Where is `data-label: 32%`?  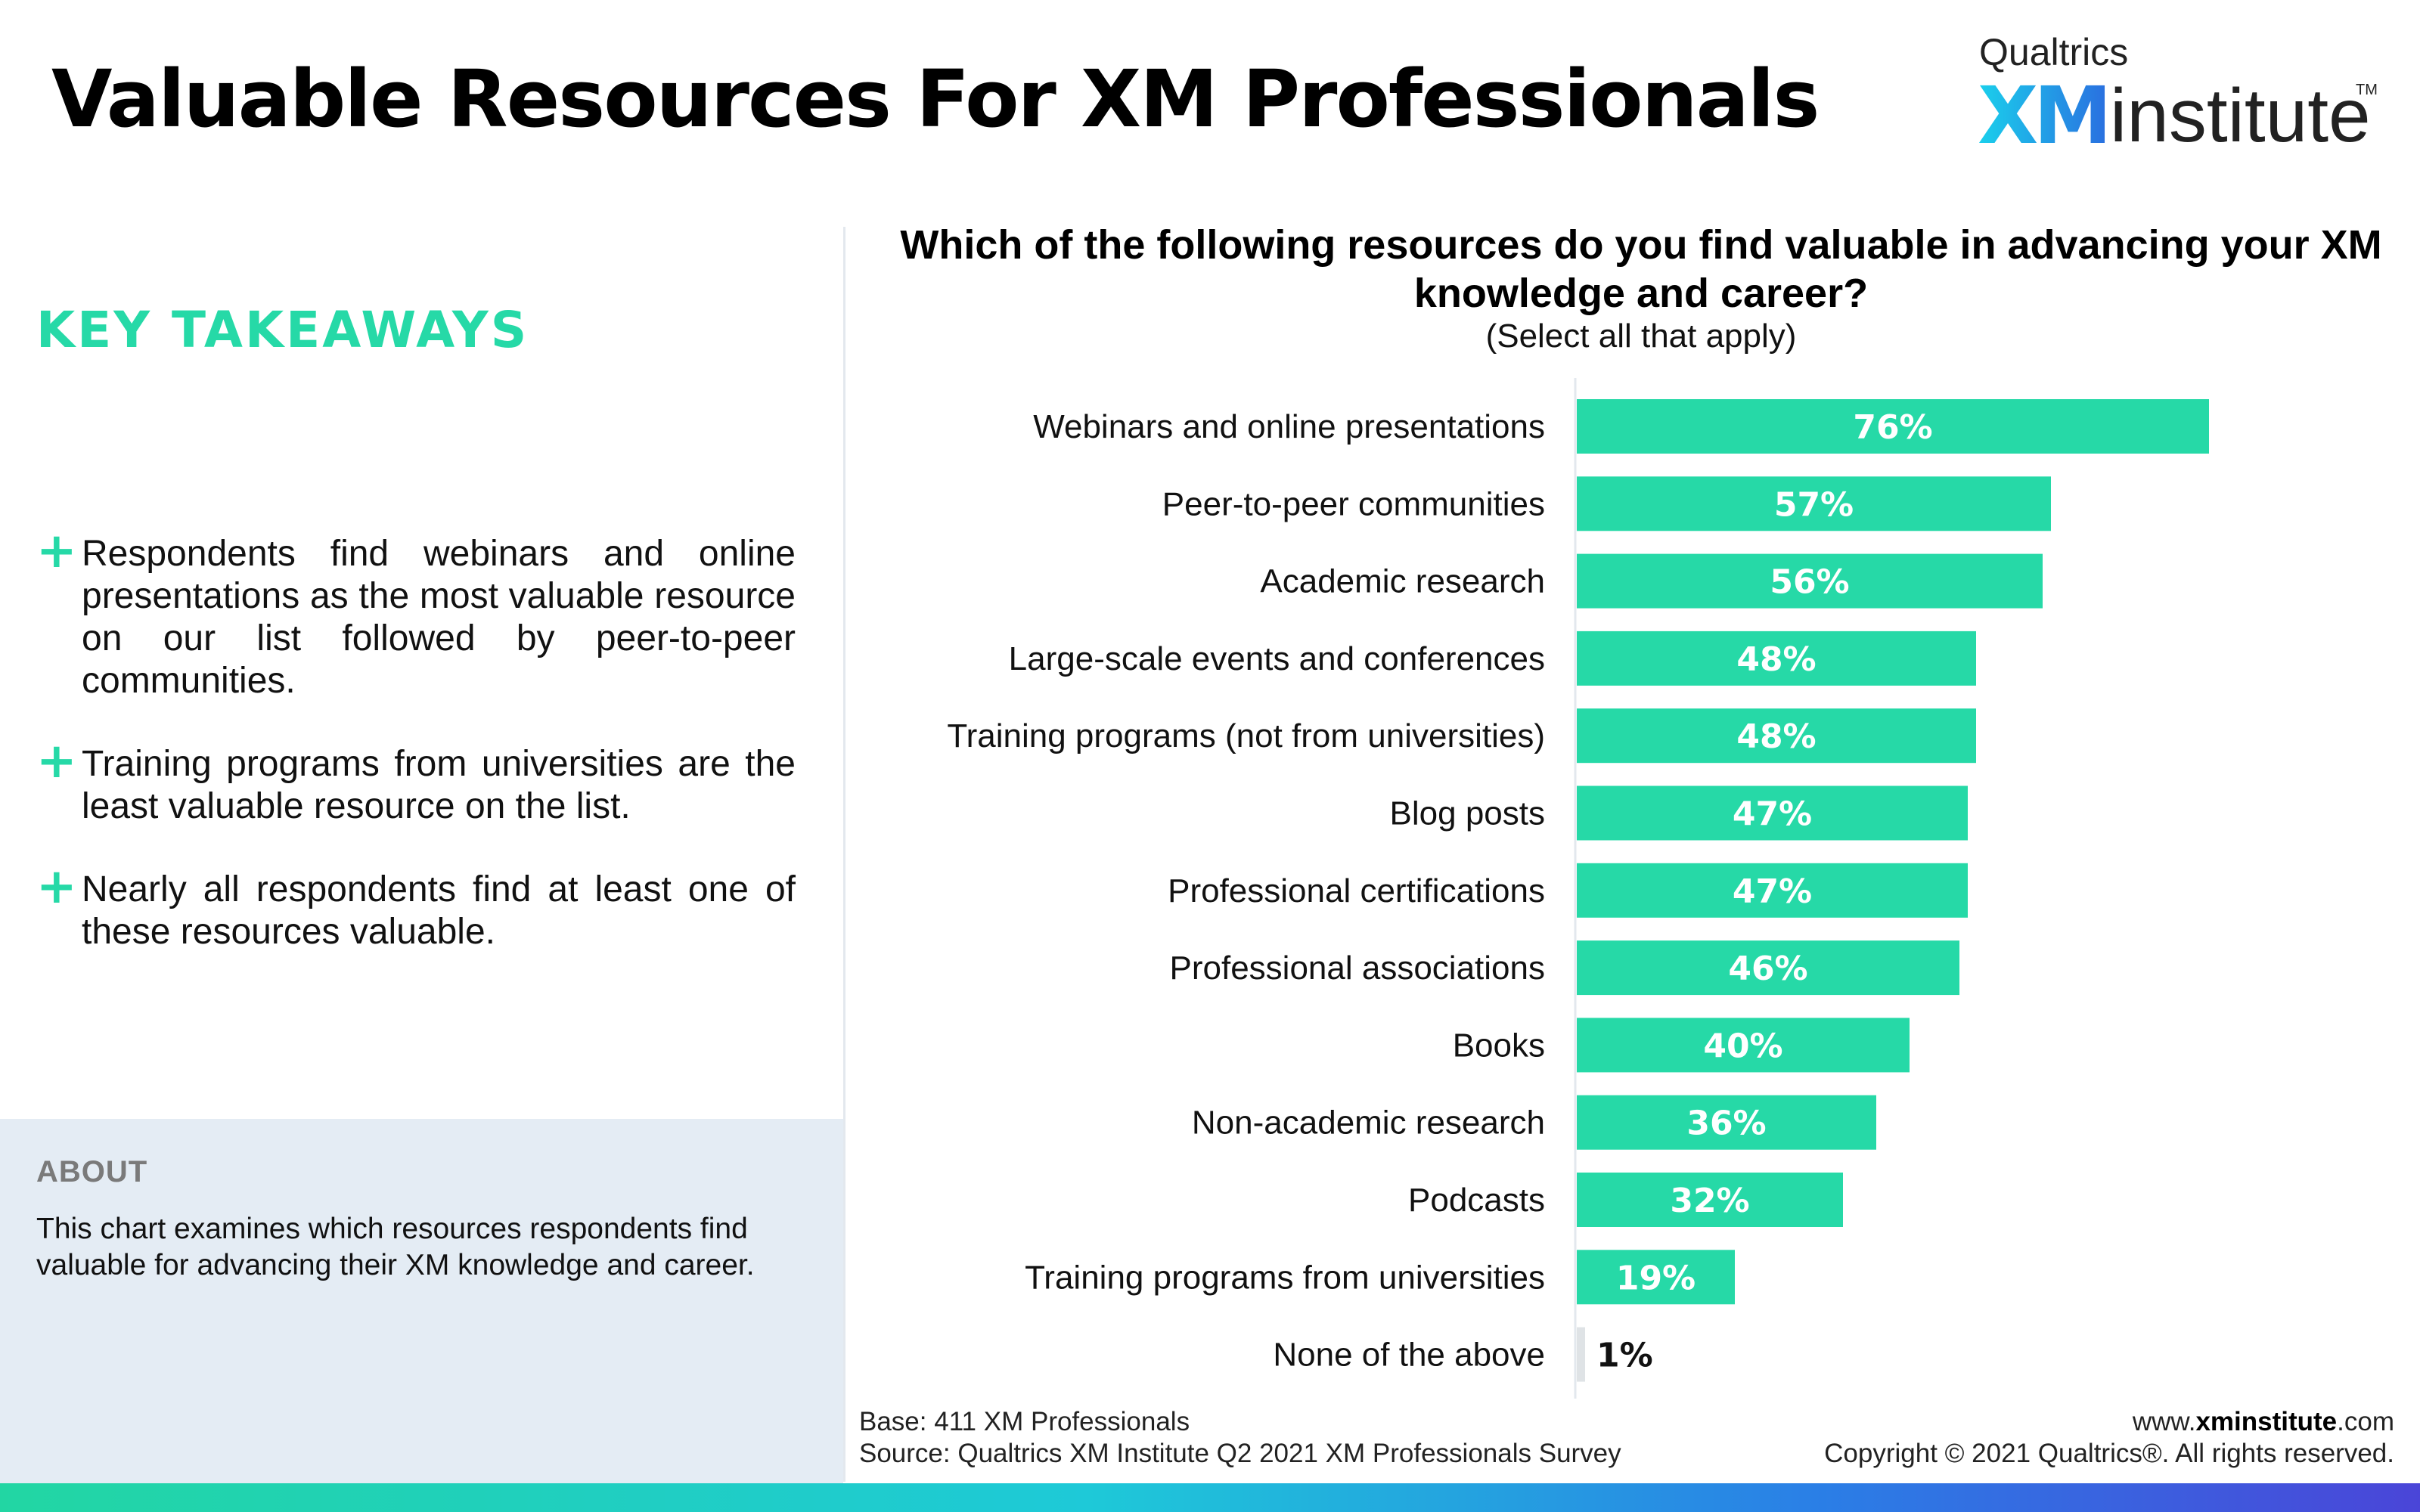 data-label: 32% is located at coordinates (1709, 1201).